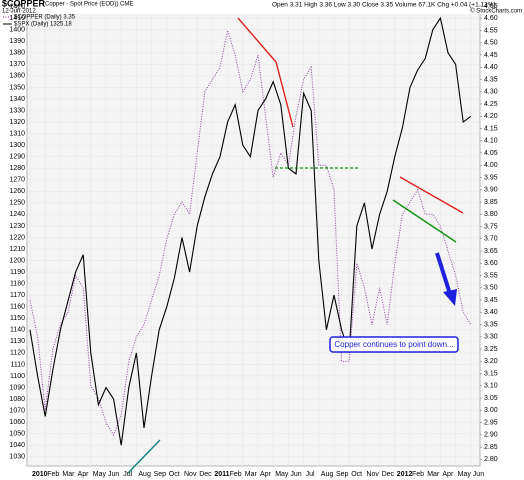 The height and width of the screenshot is (480, 524). What do you see at coordinates (17, 364) in the screenshot?
I see `yticks-label: 1110` at bounding box center [17, 364].